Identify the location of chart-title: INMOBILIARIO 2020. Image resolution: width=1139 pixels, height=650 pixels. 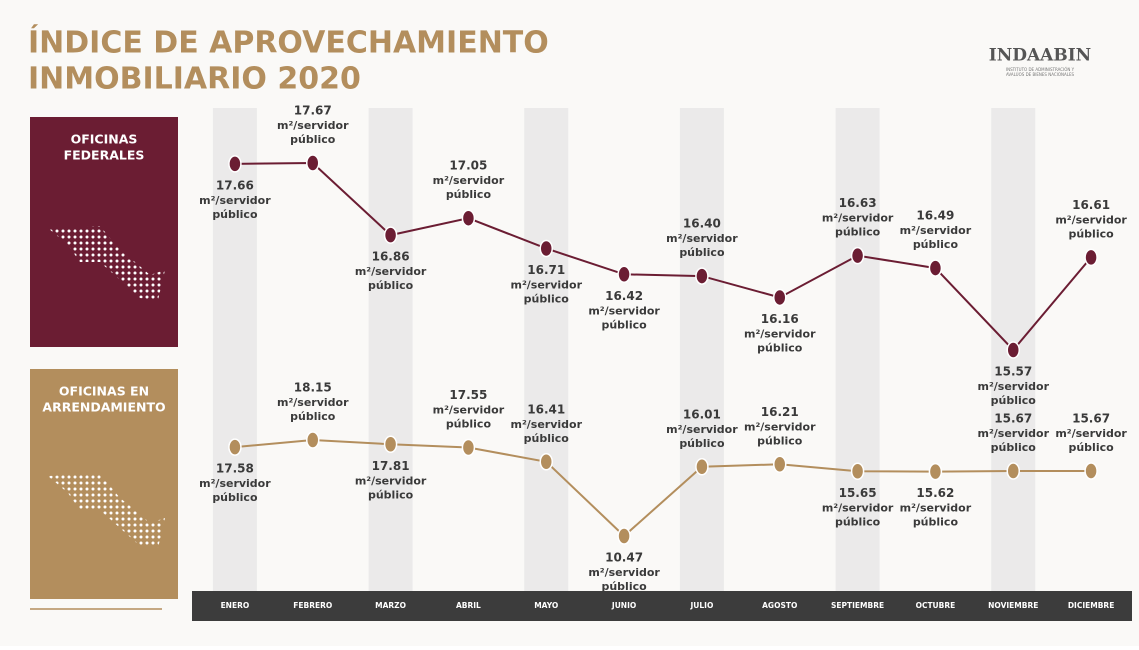
(194, 79).